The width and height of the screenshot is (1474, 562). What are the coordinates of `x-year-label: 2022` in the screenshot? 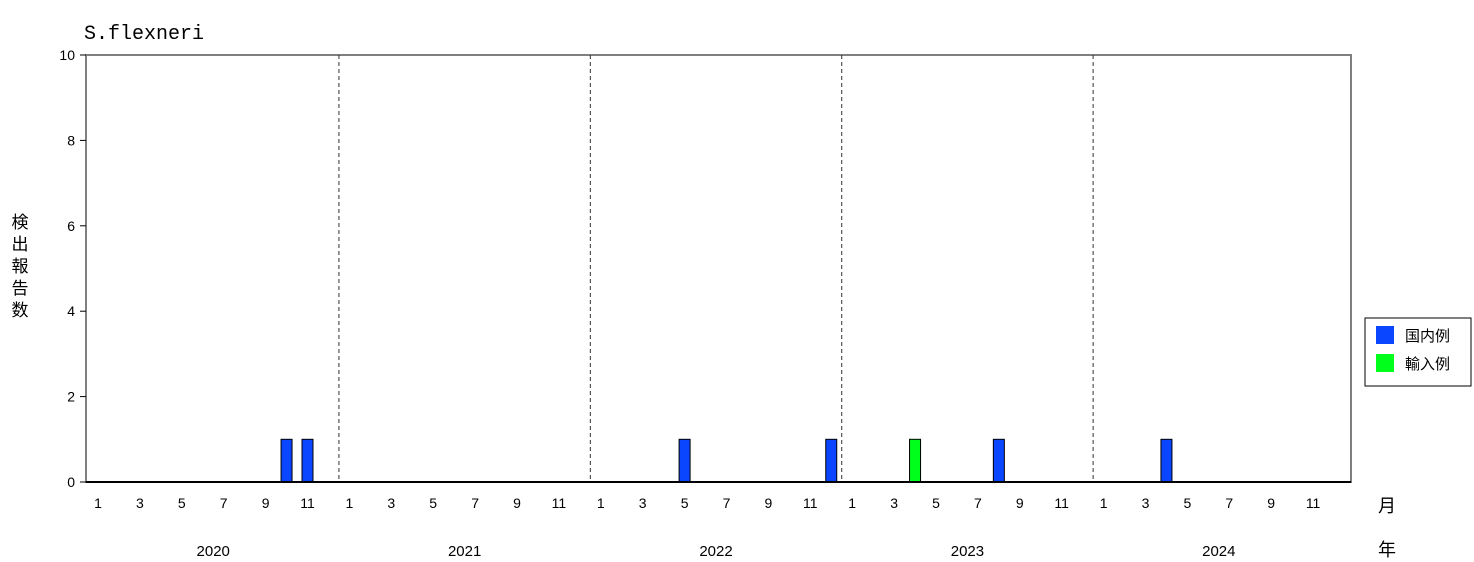 It's located at (715, 551).